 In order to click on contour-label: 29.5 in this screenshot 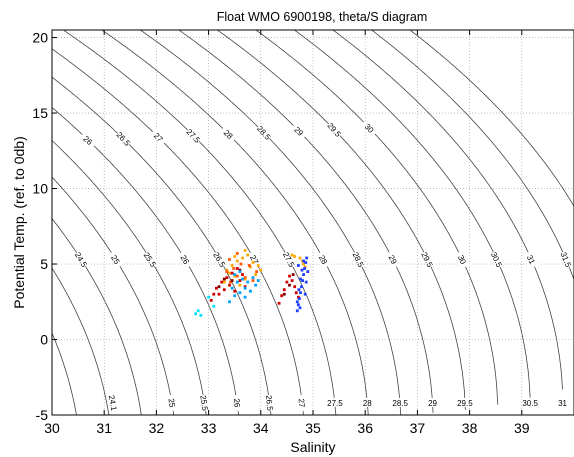, I will do `click(426, 260)`.